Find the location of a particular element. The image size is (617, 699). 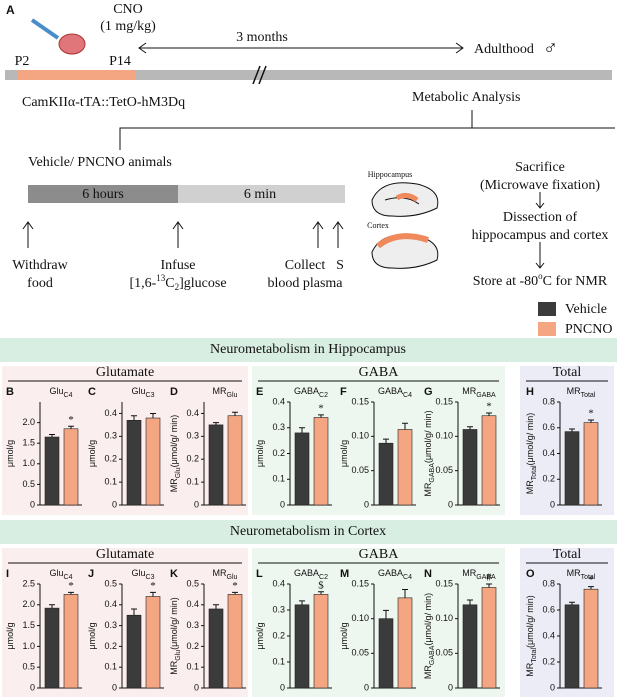

cortex-highlight is located at coordinates (402, 241).